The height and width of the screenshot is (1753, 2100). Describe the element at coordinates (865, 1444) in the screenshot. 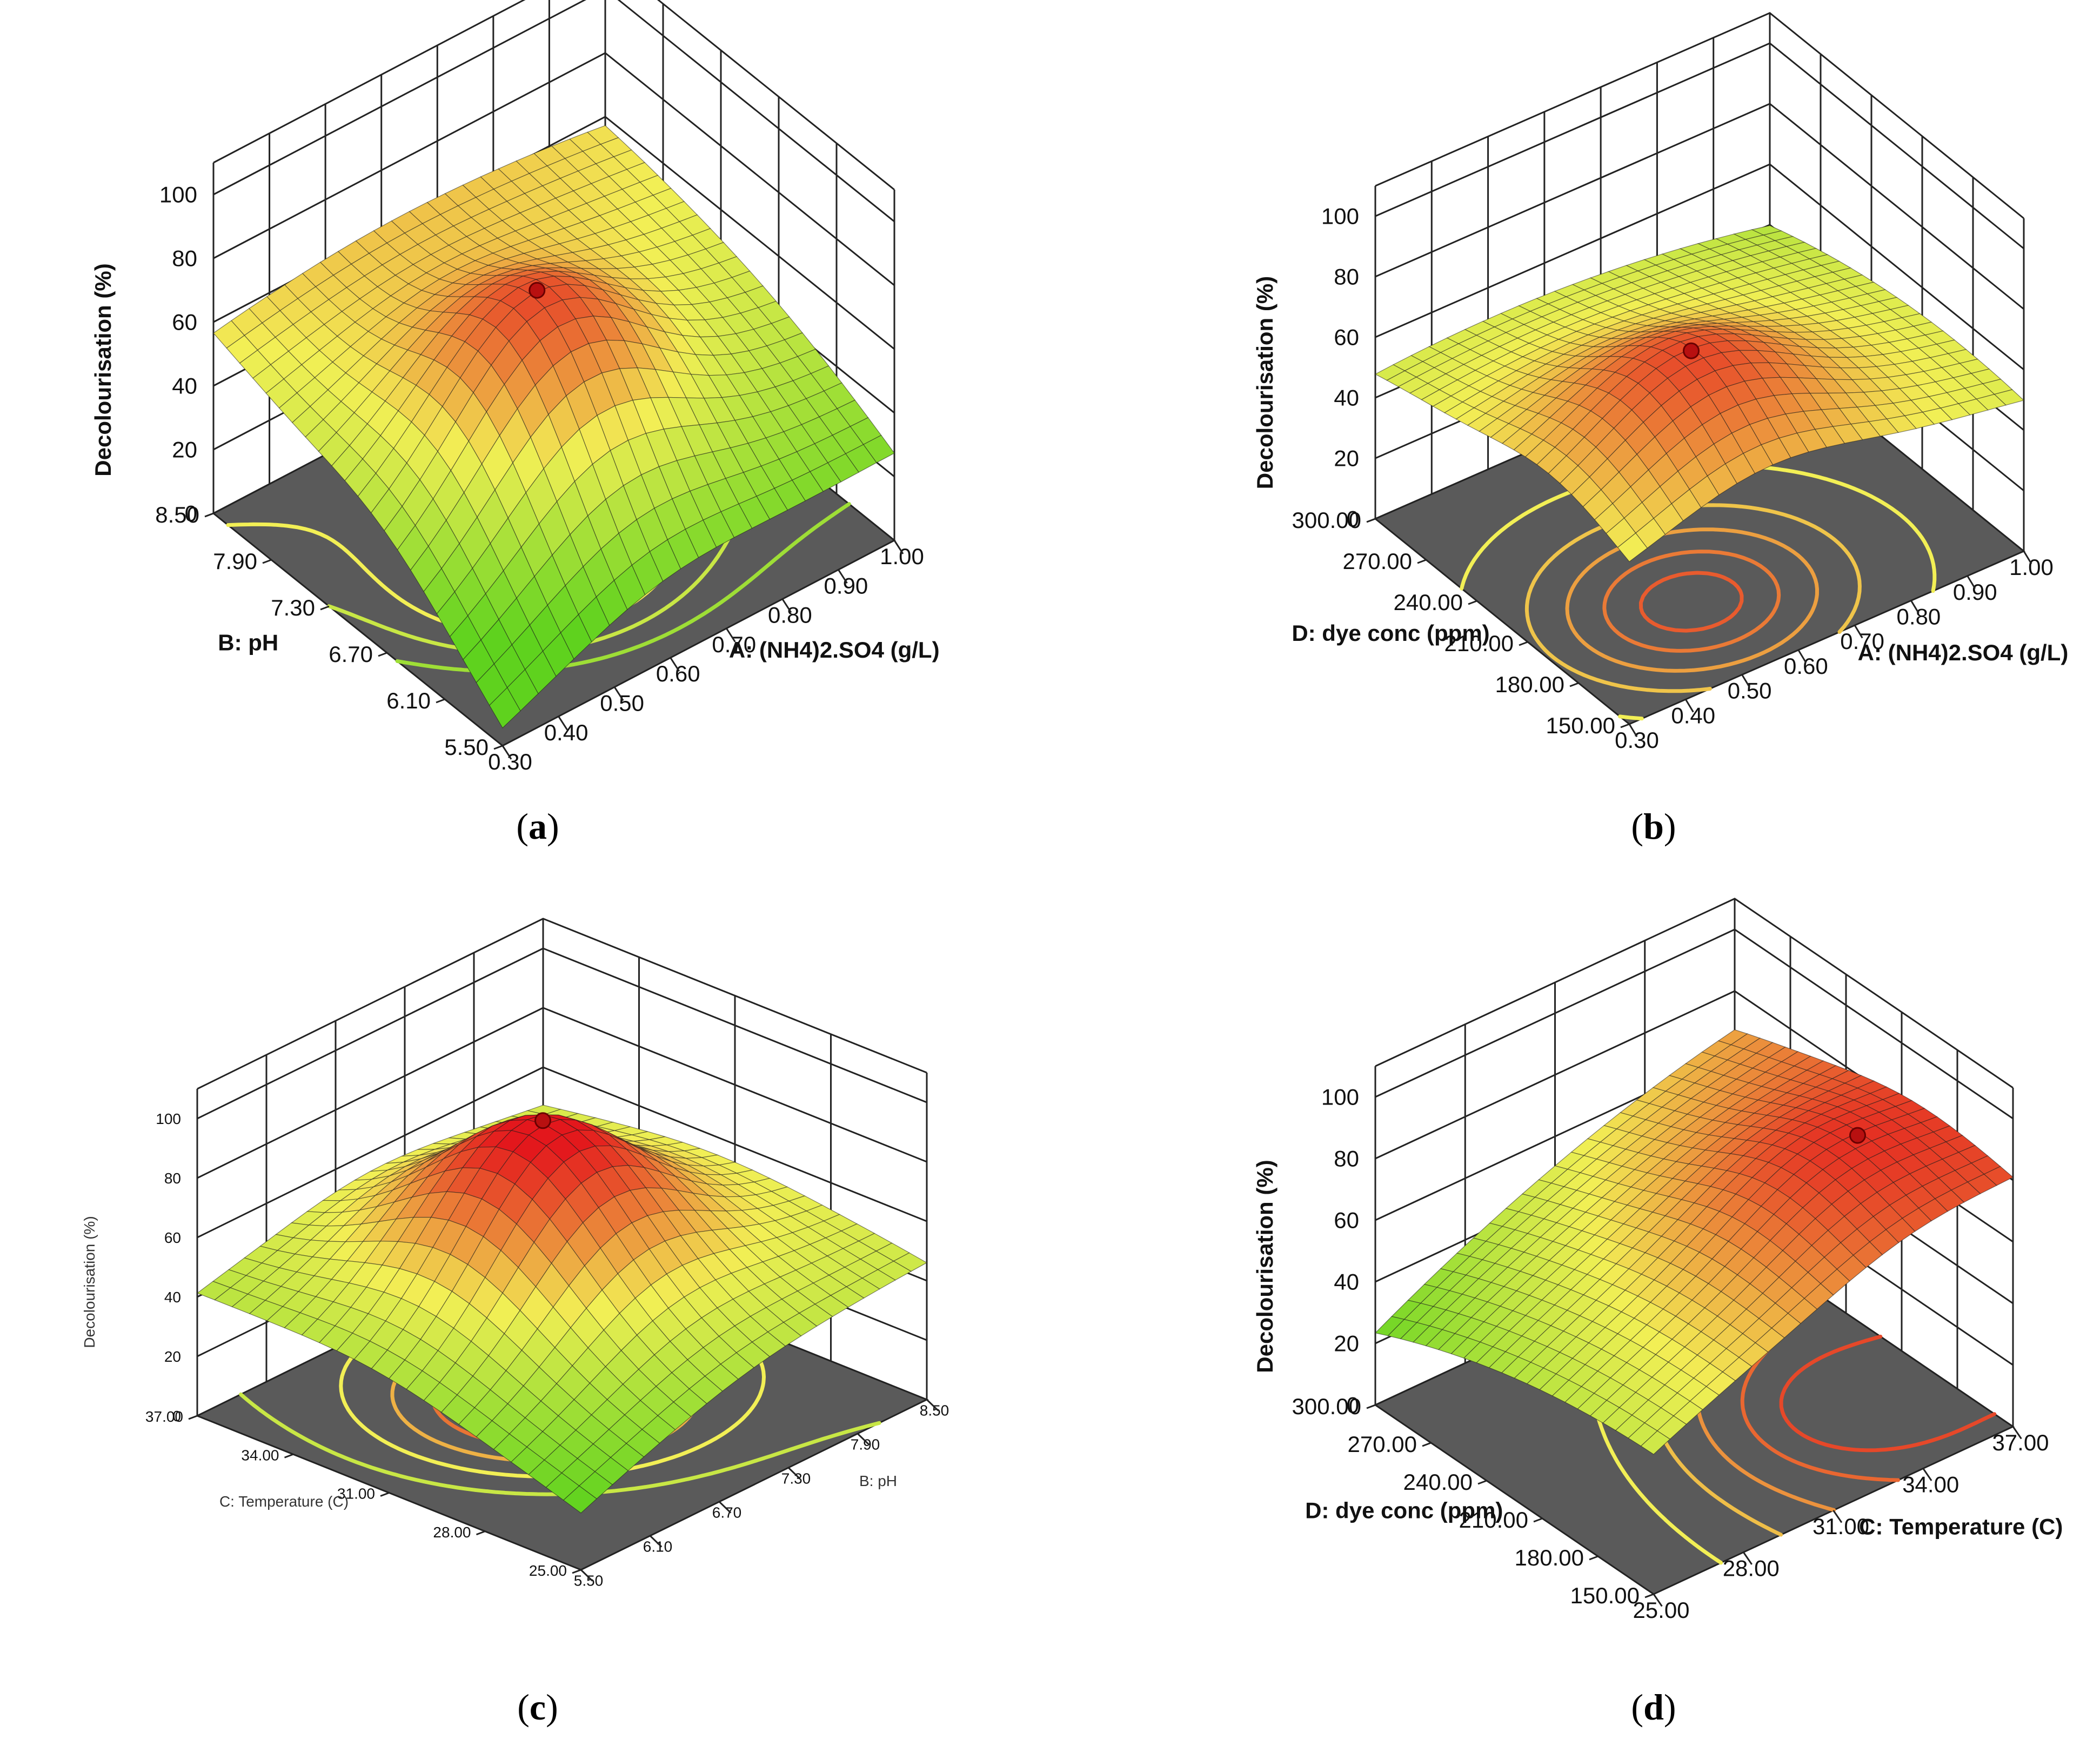

I see `x-tick-label: 7.90` at that location.